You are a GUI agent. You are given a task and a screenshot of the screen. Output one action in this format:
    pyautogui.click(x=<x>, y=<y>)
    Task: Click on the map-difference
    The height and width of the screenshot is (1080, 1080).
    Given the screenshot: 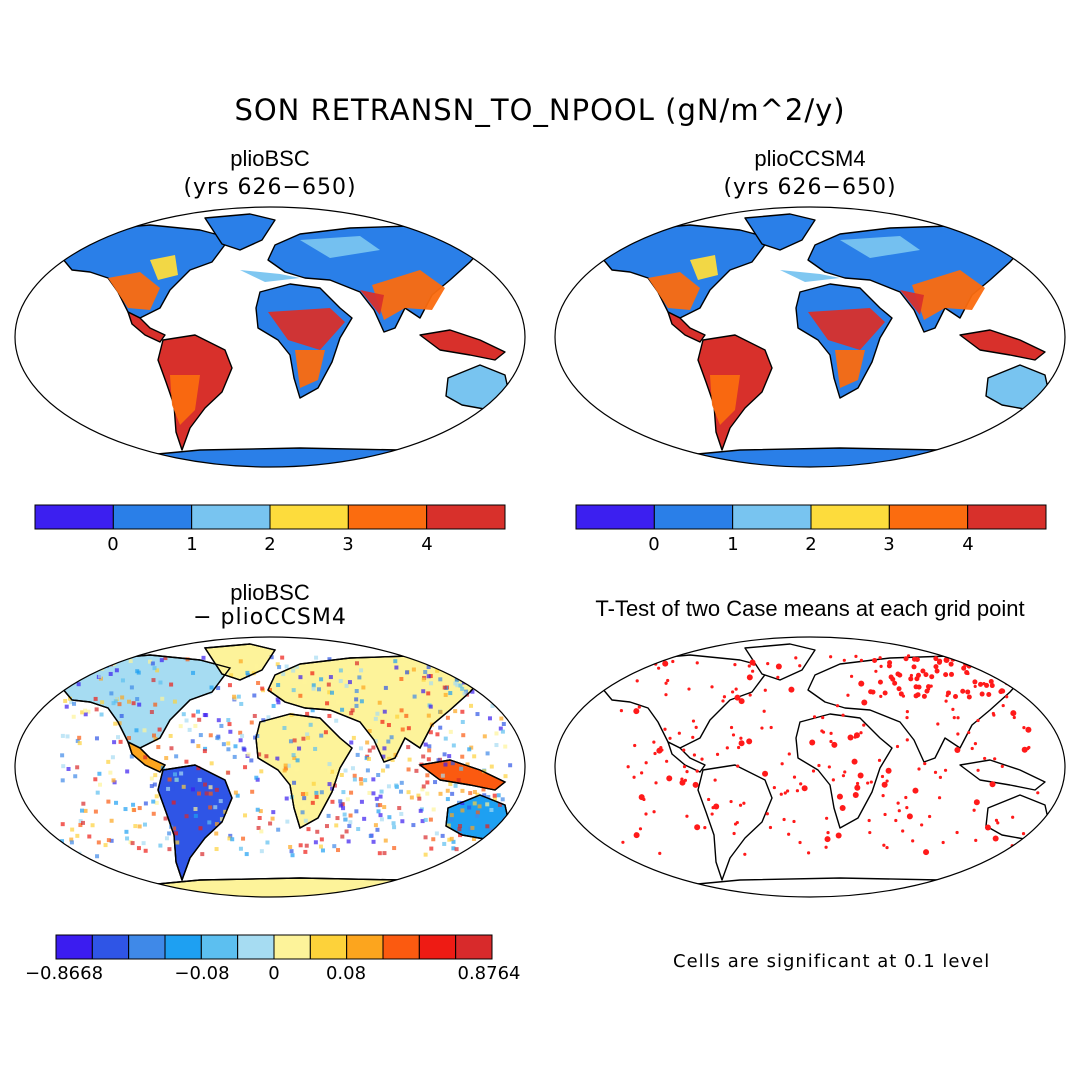 What is the action you would take?
    pyautogui.click(x=270, y=767)
    